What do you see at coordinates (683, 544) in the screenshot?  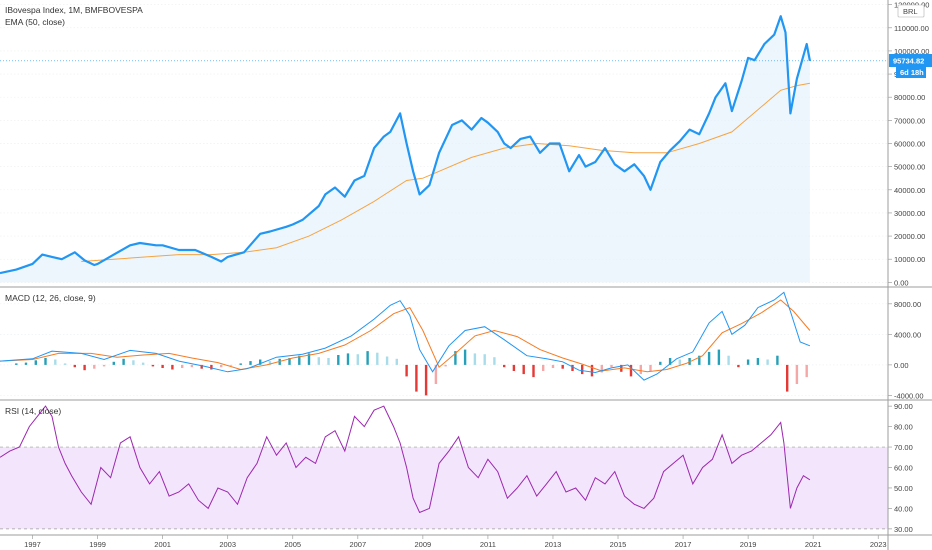 I see `x-tick-label: 2017` at bounding box center [683, 544].